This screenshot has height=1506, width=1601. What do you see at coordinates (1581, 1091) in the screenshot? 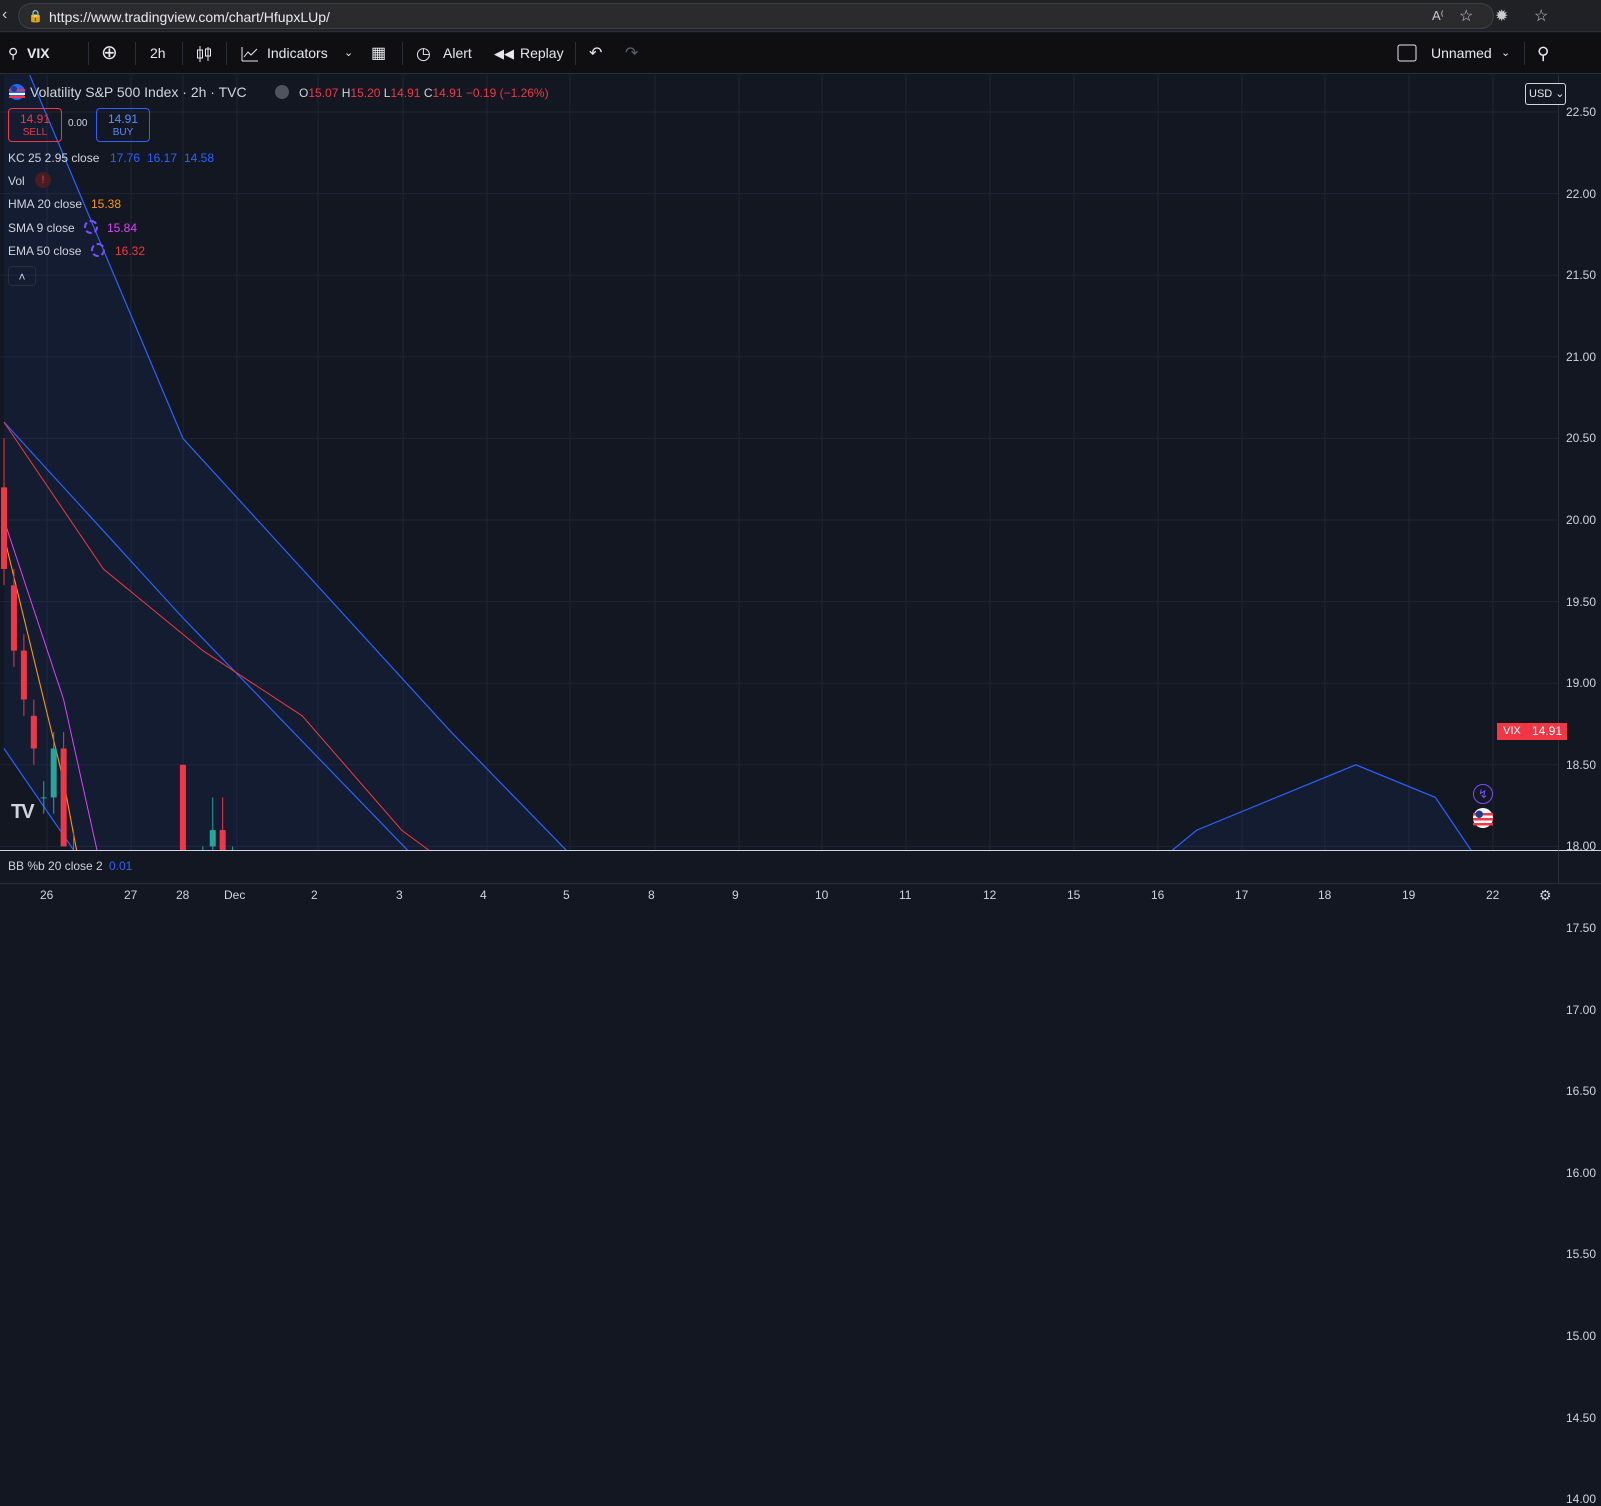
I see `price-tick-label: 16.50` at bounding box center [1581, 1091].